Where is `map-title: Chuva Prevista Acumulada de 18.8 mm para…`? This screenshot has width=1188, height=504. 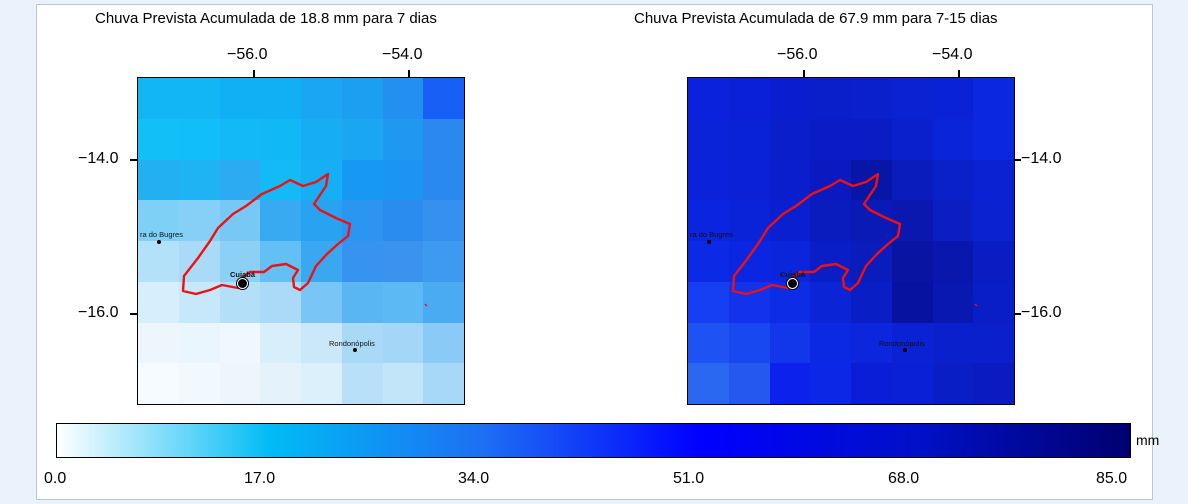 map-title: Chuva Prevista Acumulada de 18.8 mm para… is located at coordinates (266, 18).